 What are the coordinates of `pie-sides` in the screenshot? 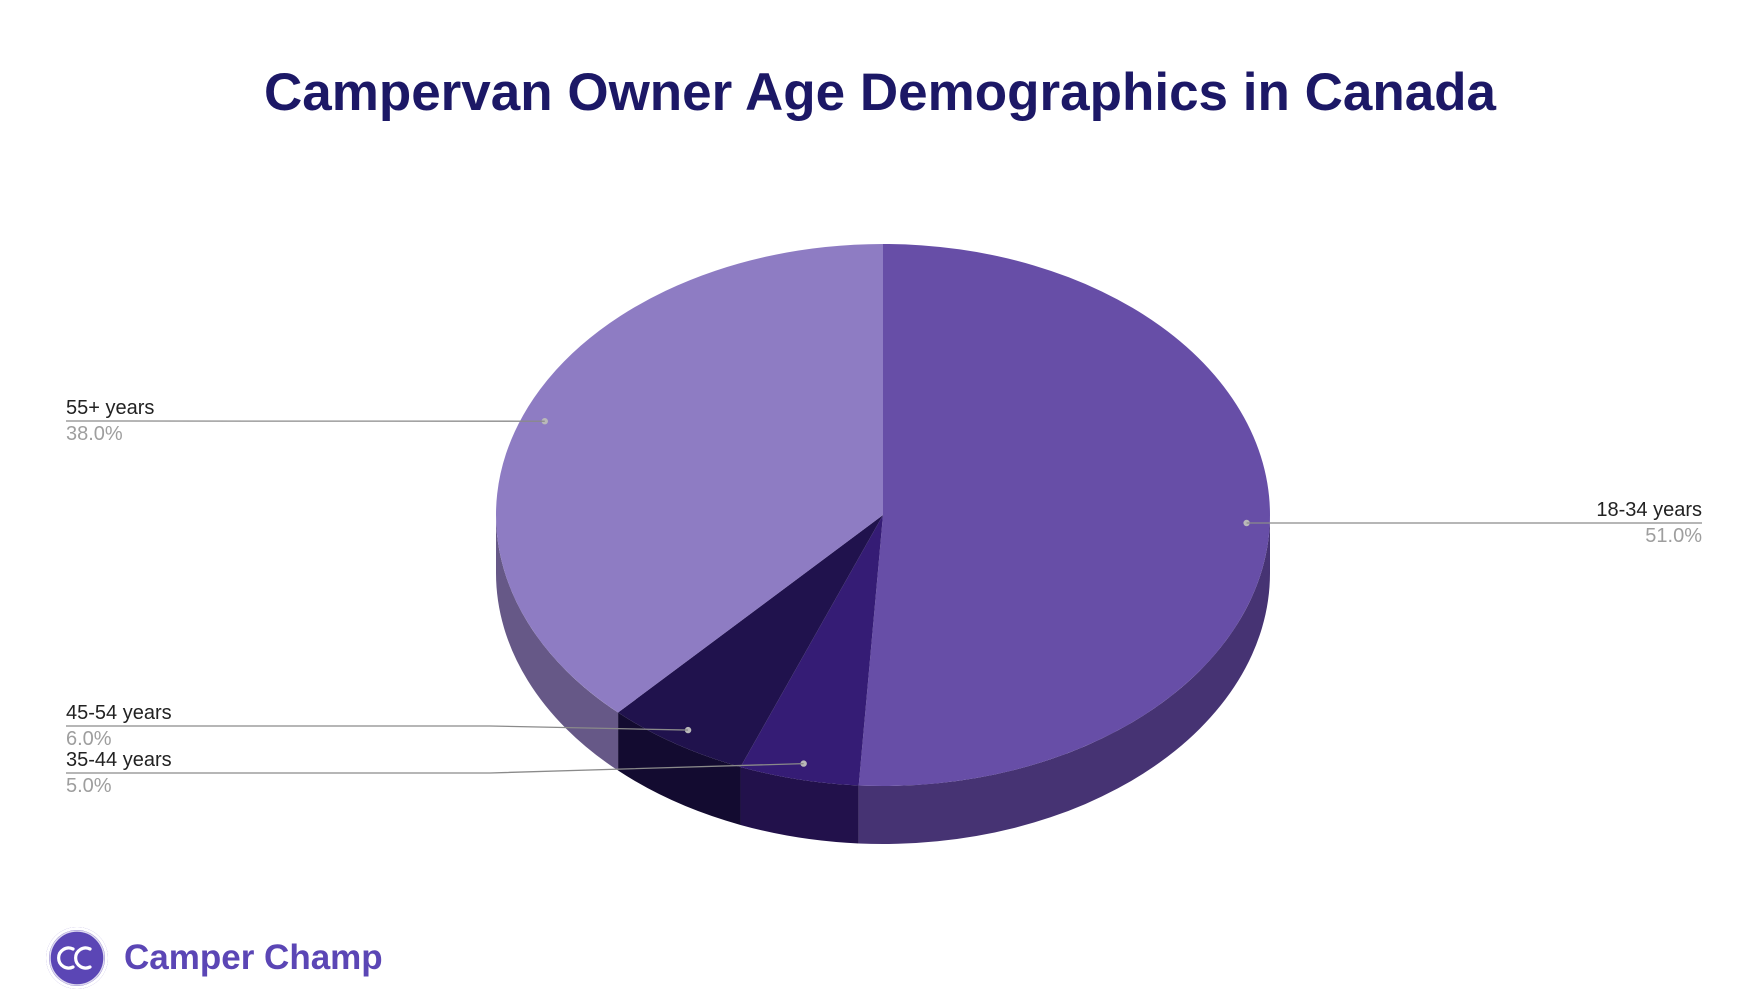 It's located at (883, 679).